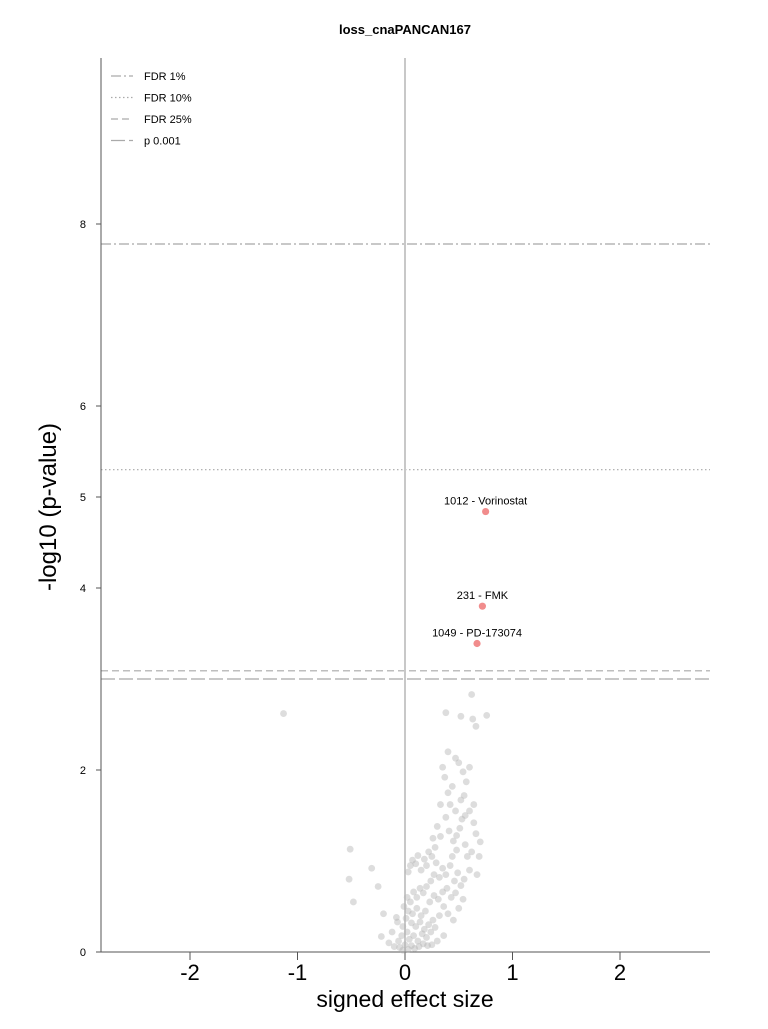 This screenshot has width=768, height=1029. What do you see at coordinates (404, 999) in the screenshot?
I see `x-axis-label: signed effect size` at bounding box center [404, 999].